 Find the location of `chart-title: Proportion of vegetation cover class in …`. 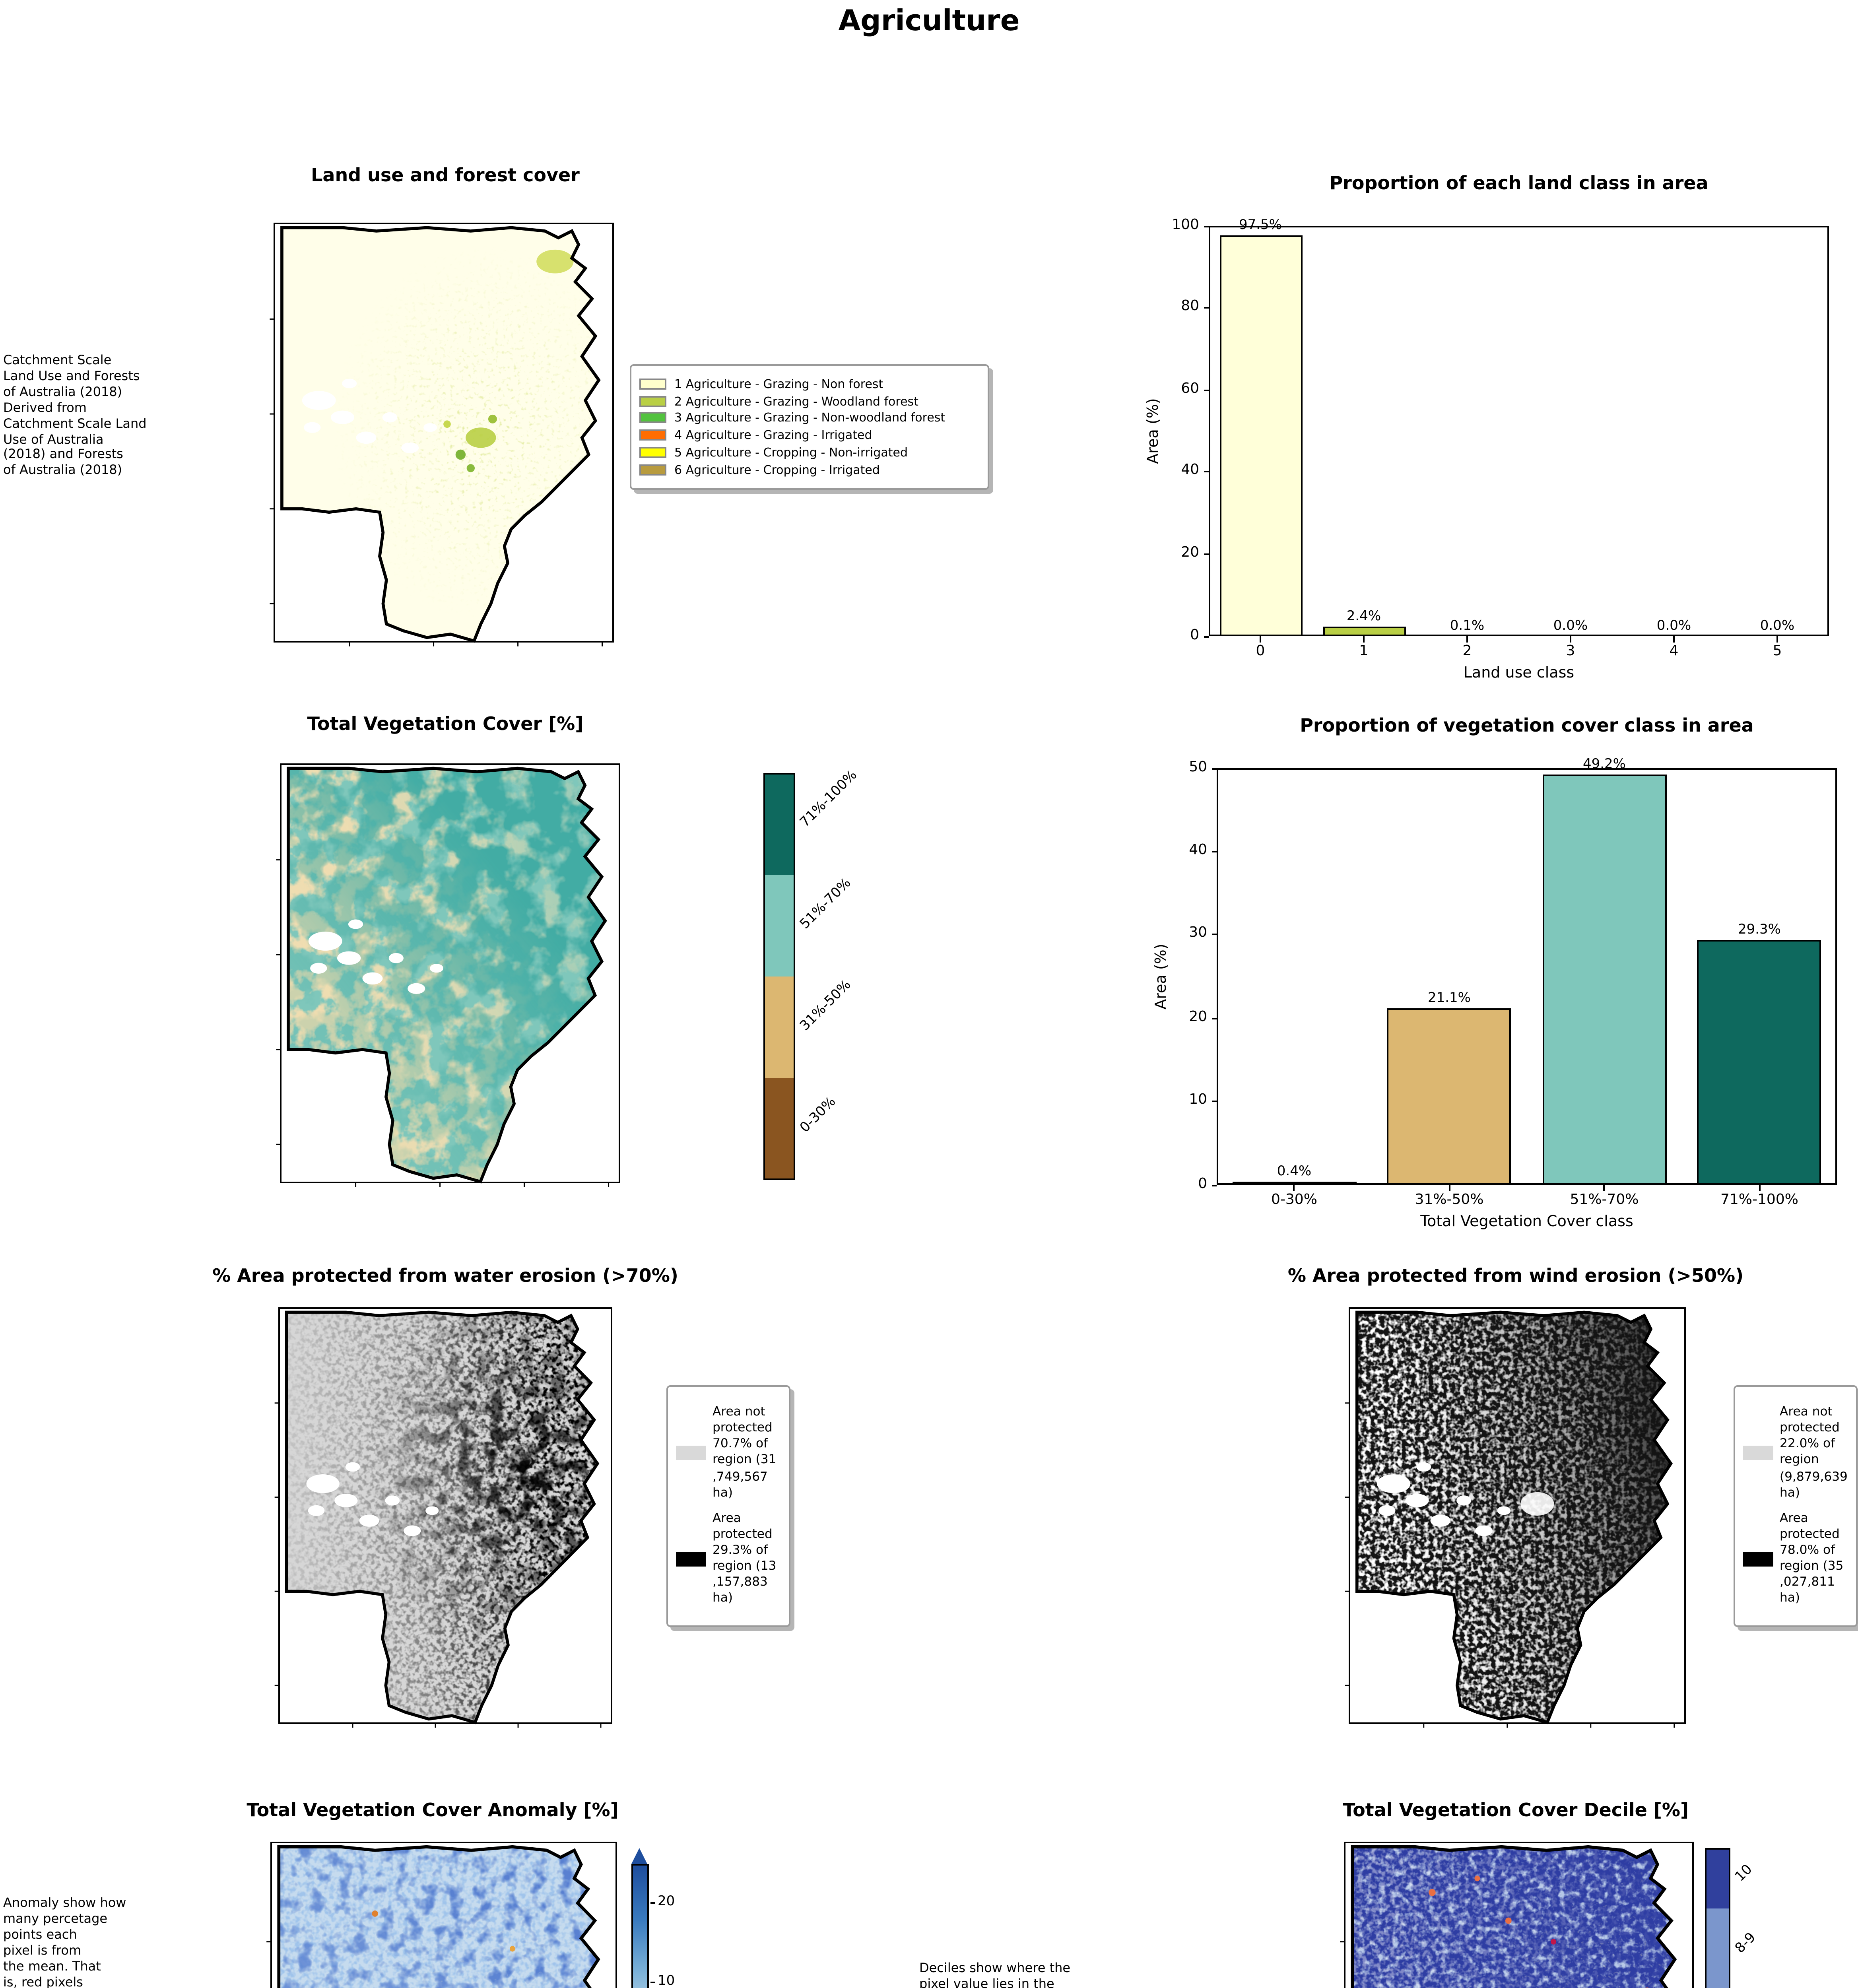

chart-title: Proportion of vegetation cover class in … is located at coordinates (1527, 725).